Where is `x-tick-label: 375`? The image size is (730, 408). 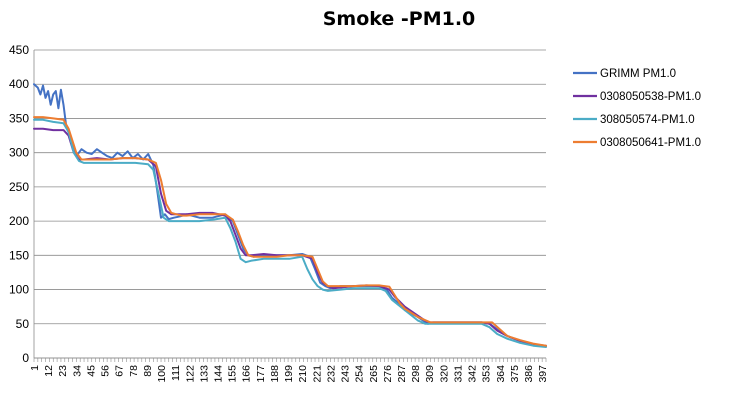
x-tick-label: 375 is located at coordinates (515, 374).